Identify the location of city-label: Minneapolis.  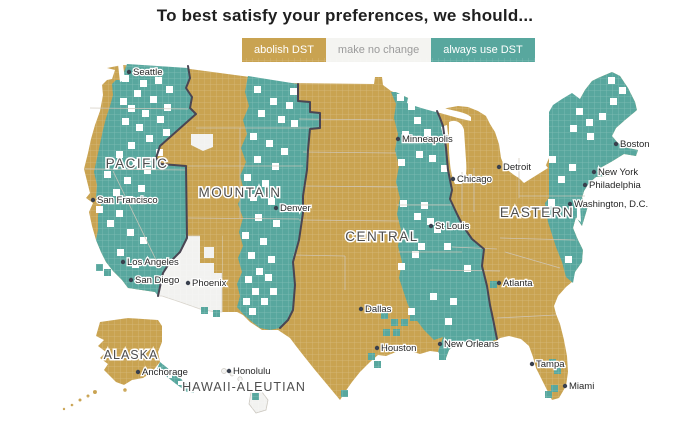
(427, 139).